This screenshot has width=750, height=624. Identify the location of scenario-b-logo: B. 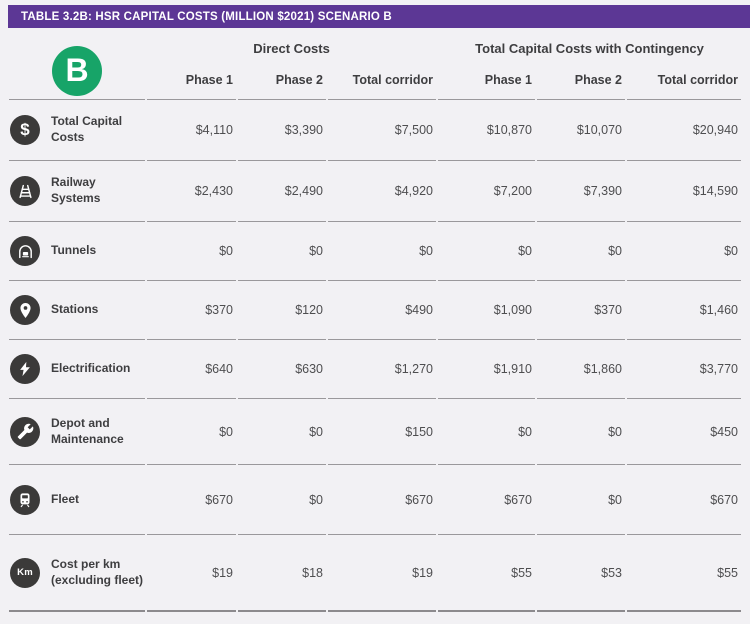
(77, 70).